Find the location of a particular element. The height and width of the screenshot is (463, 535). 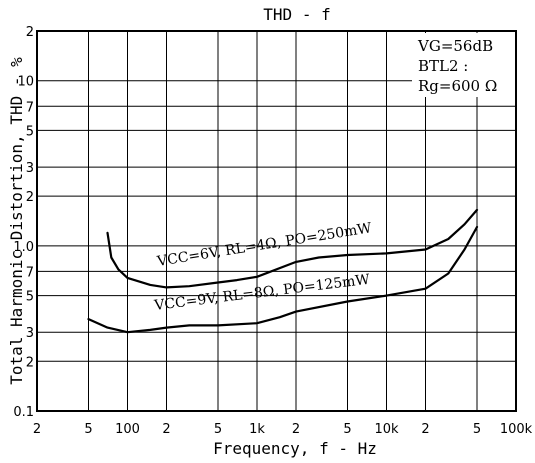

x-tick-labels: 2 5 100 2 5 1k 2 5 10k 2 5 100k is located at coordinates (283, 429).